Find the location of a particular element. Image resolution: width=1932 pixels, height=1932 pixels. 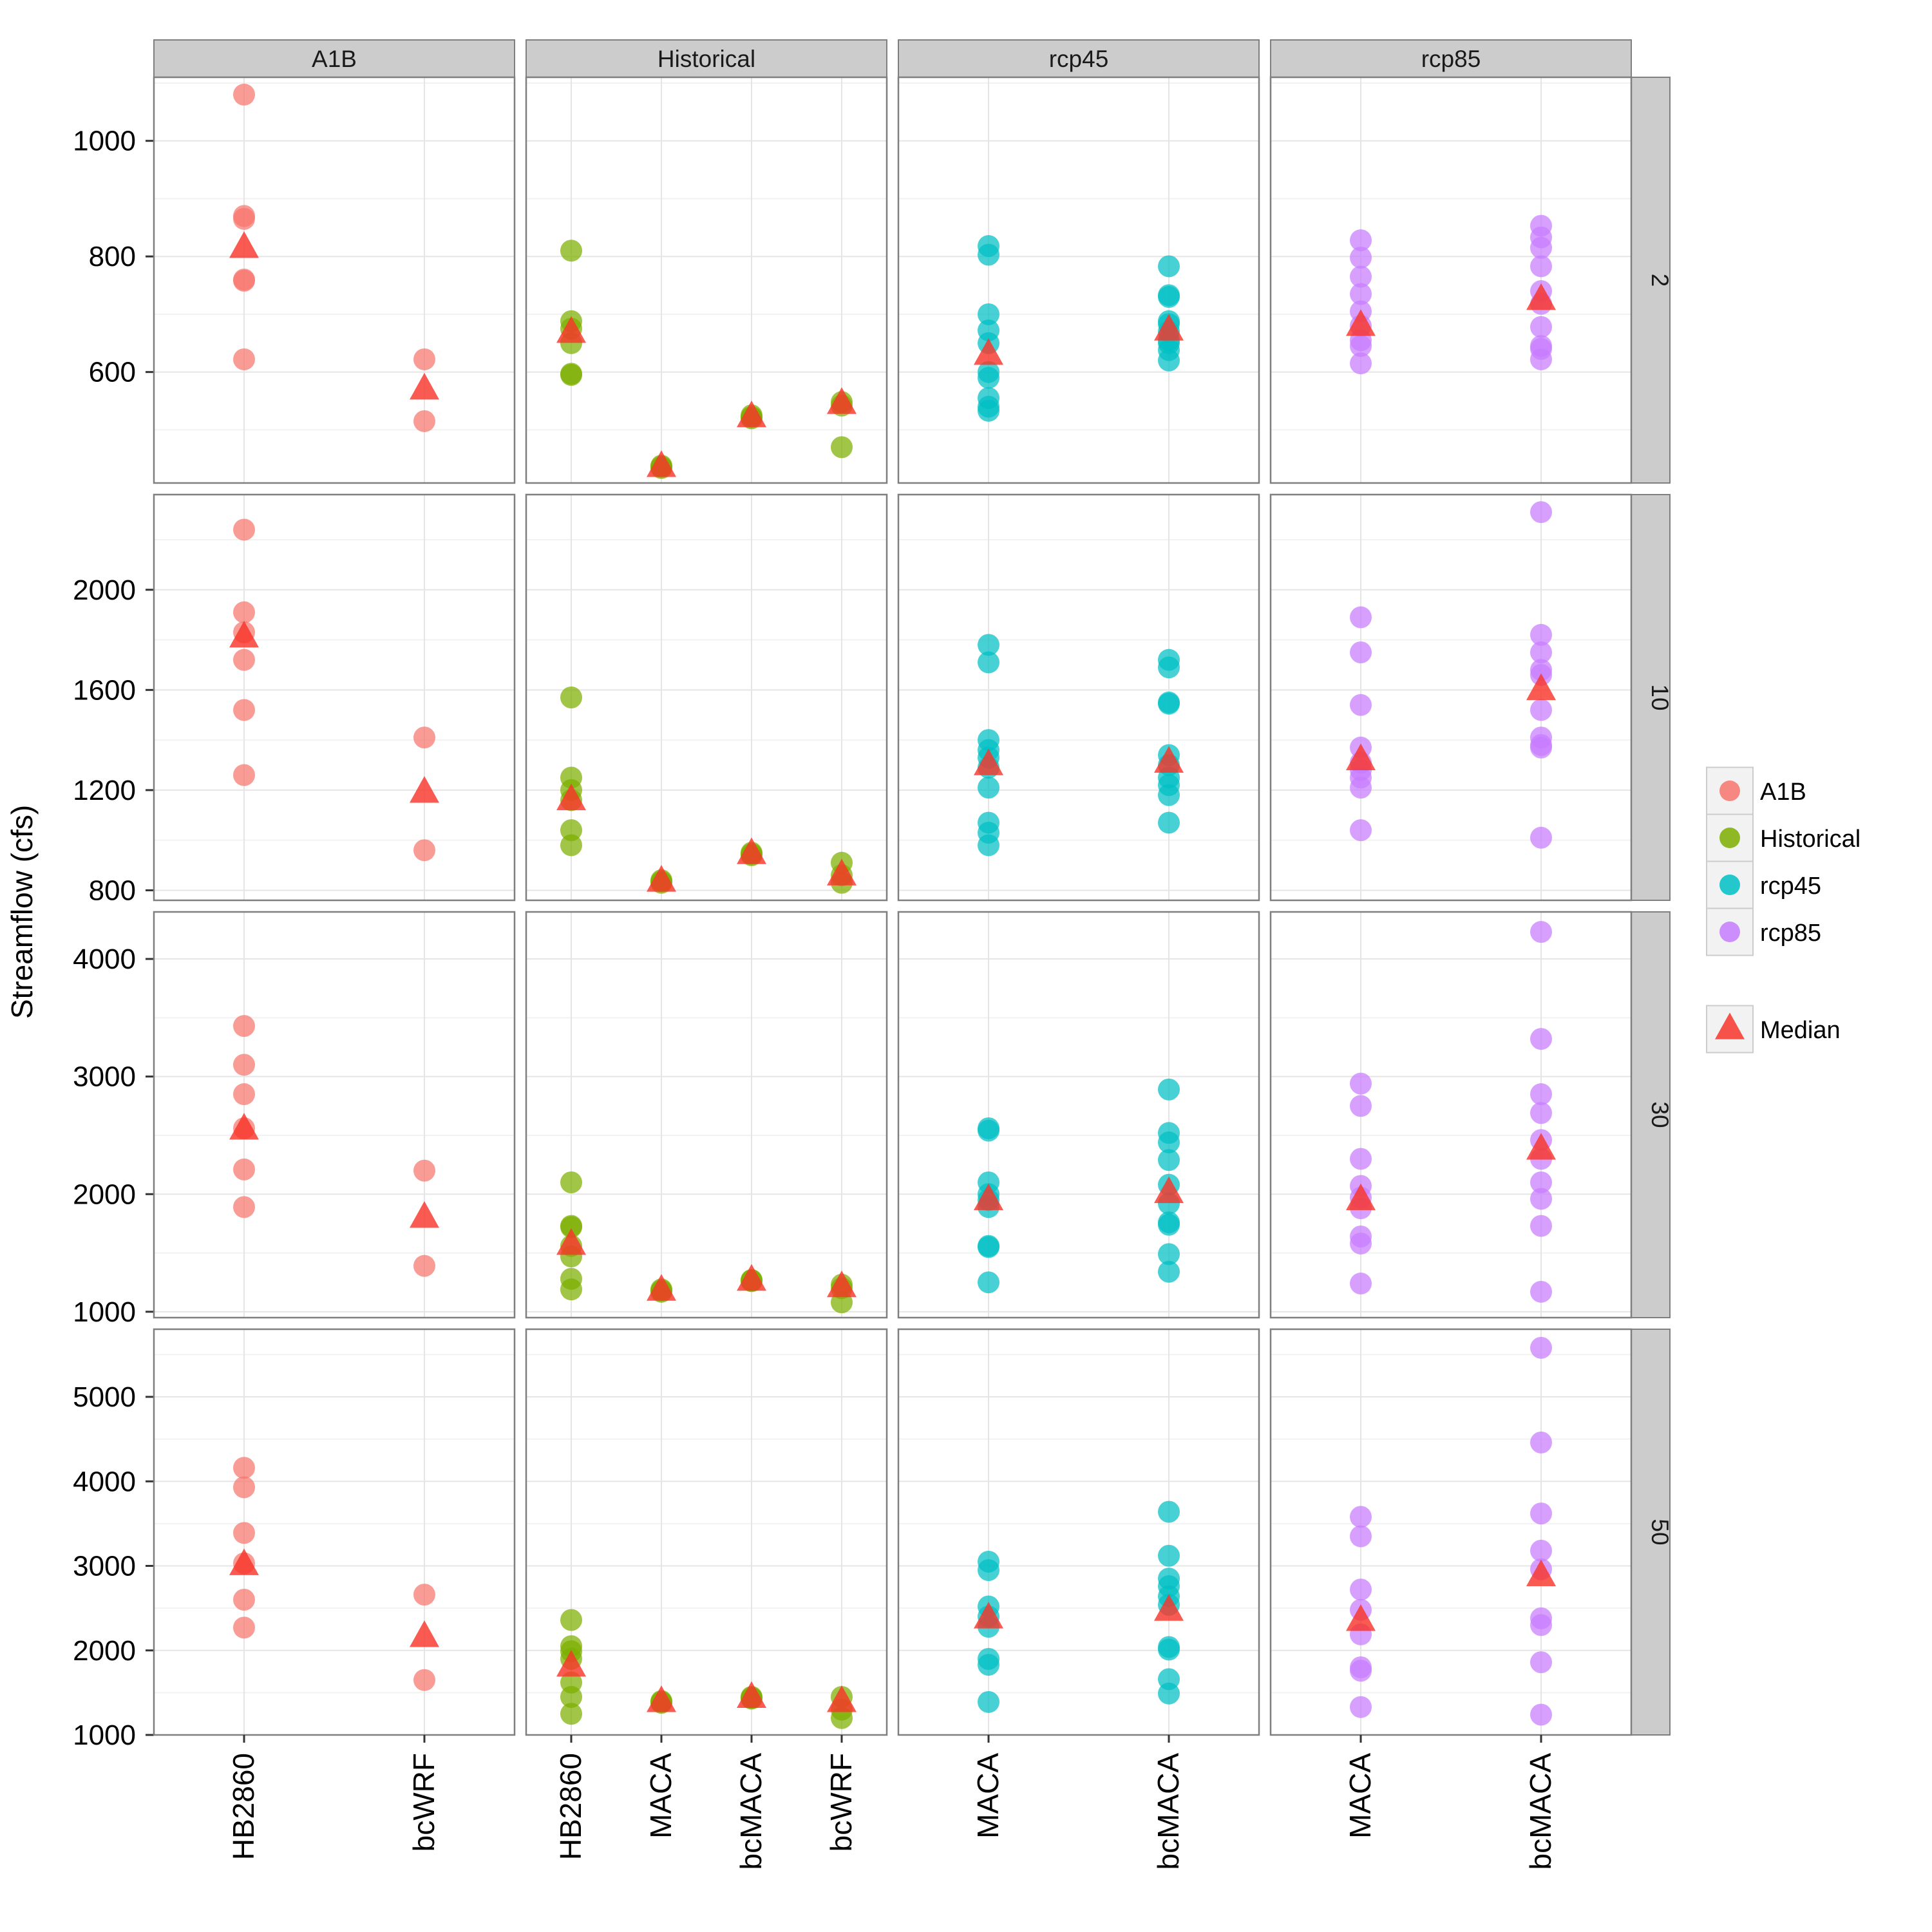

y-tick-label: 4000 is located at coordinates (104, 959).